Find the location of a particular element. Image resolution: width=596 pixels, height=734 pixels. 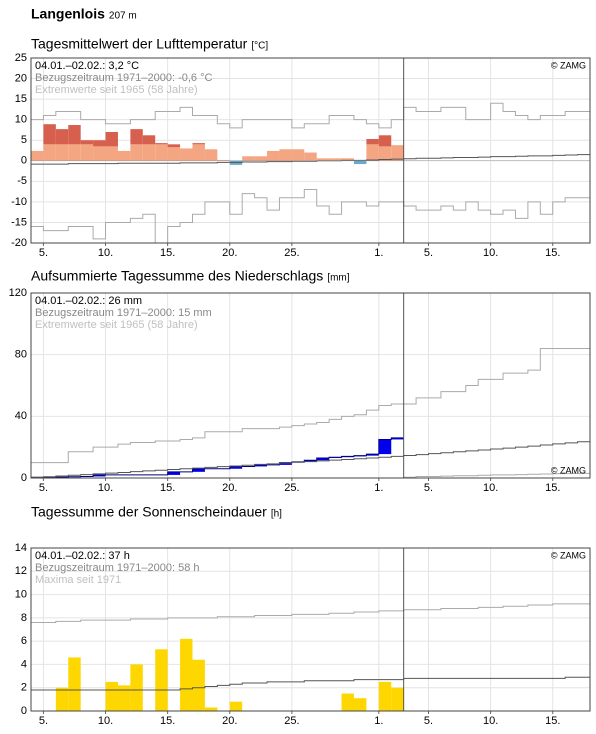

y-tick-label: 4 is located at coordinates (24, 664).